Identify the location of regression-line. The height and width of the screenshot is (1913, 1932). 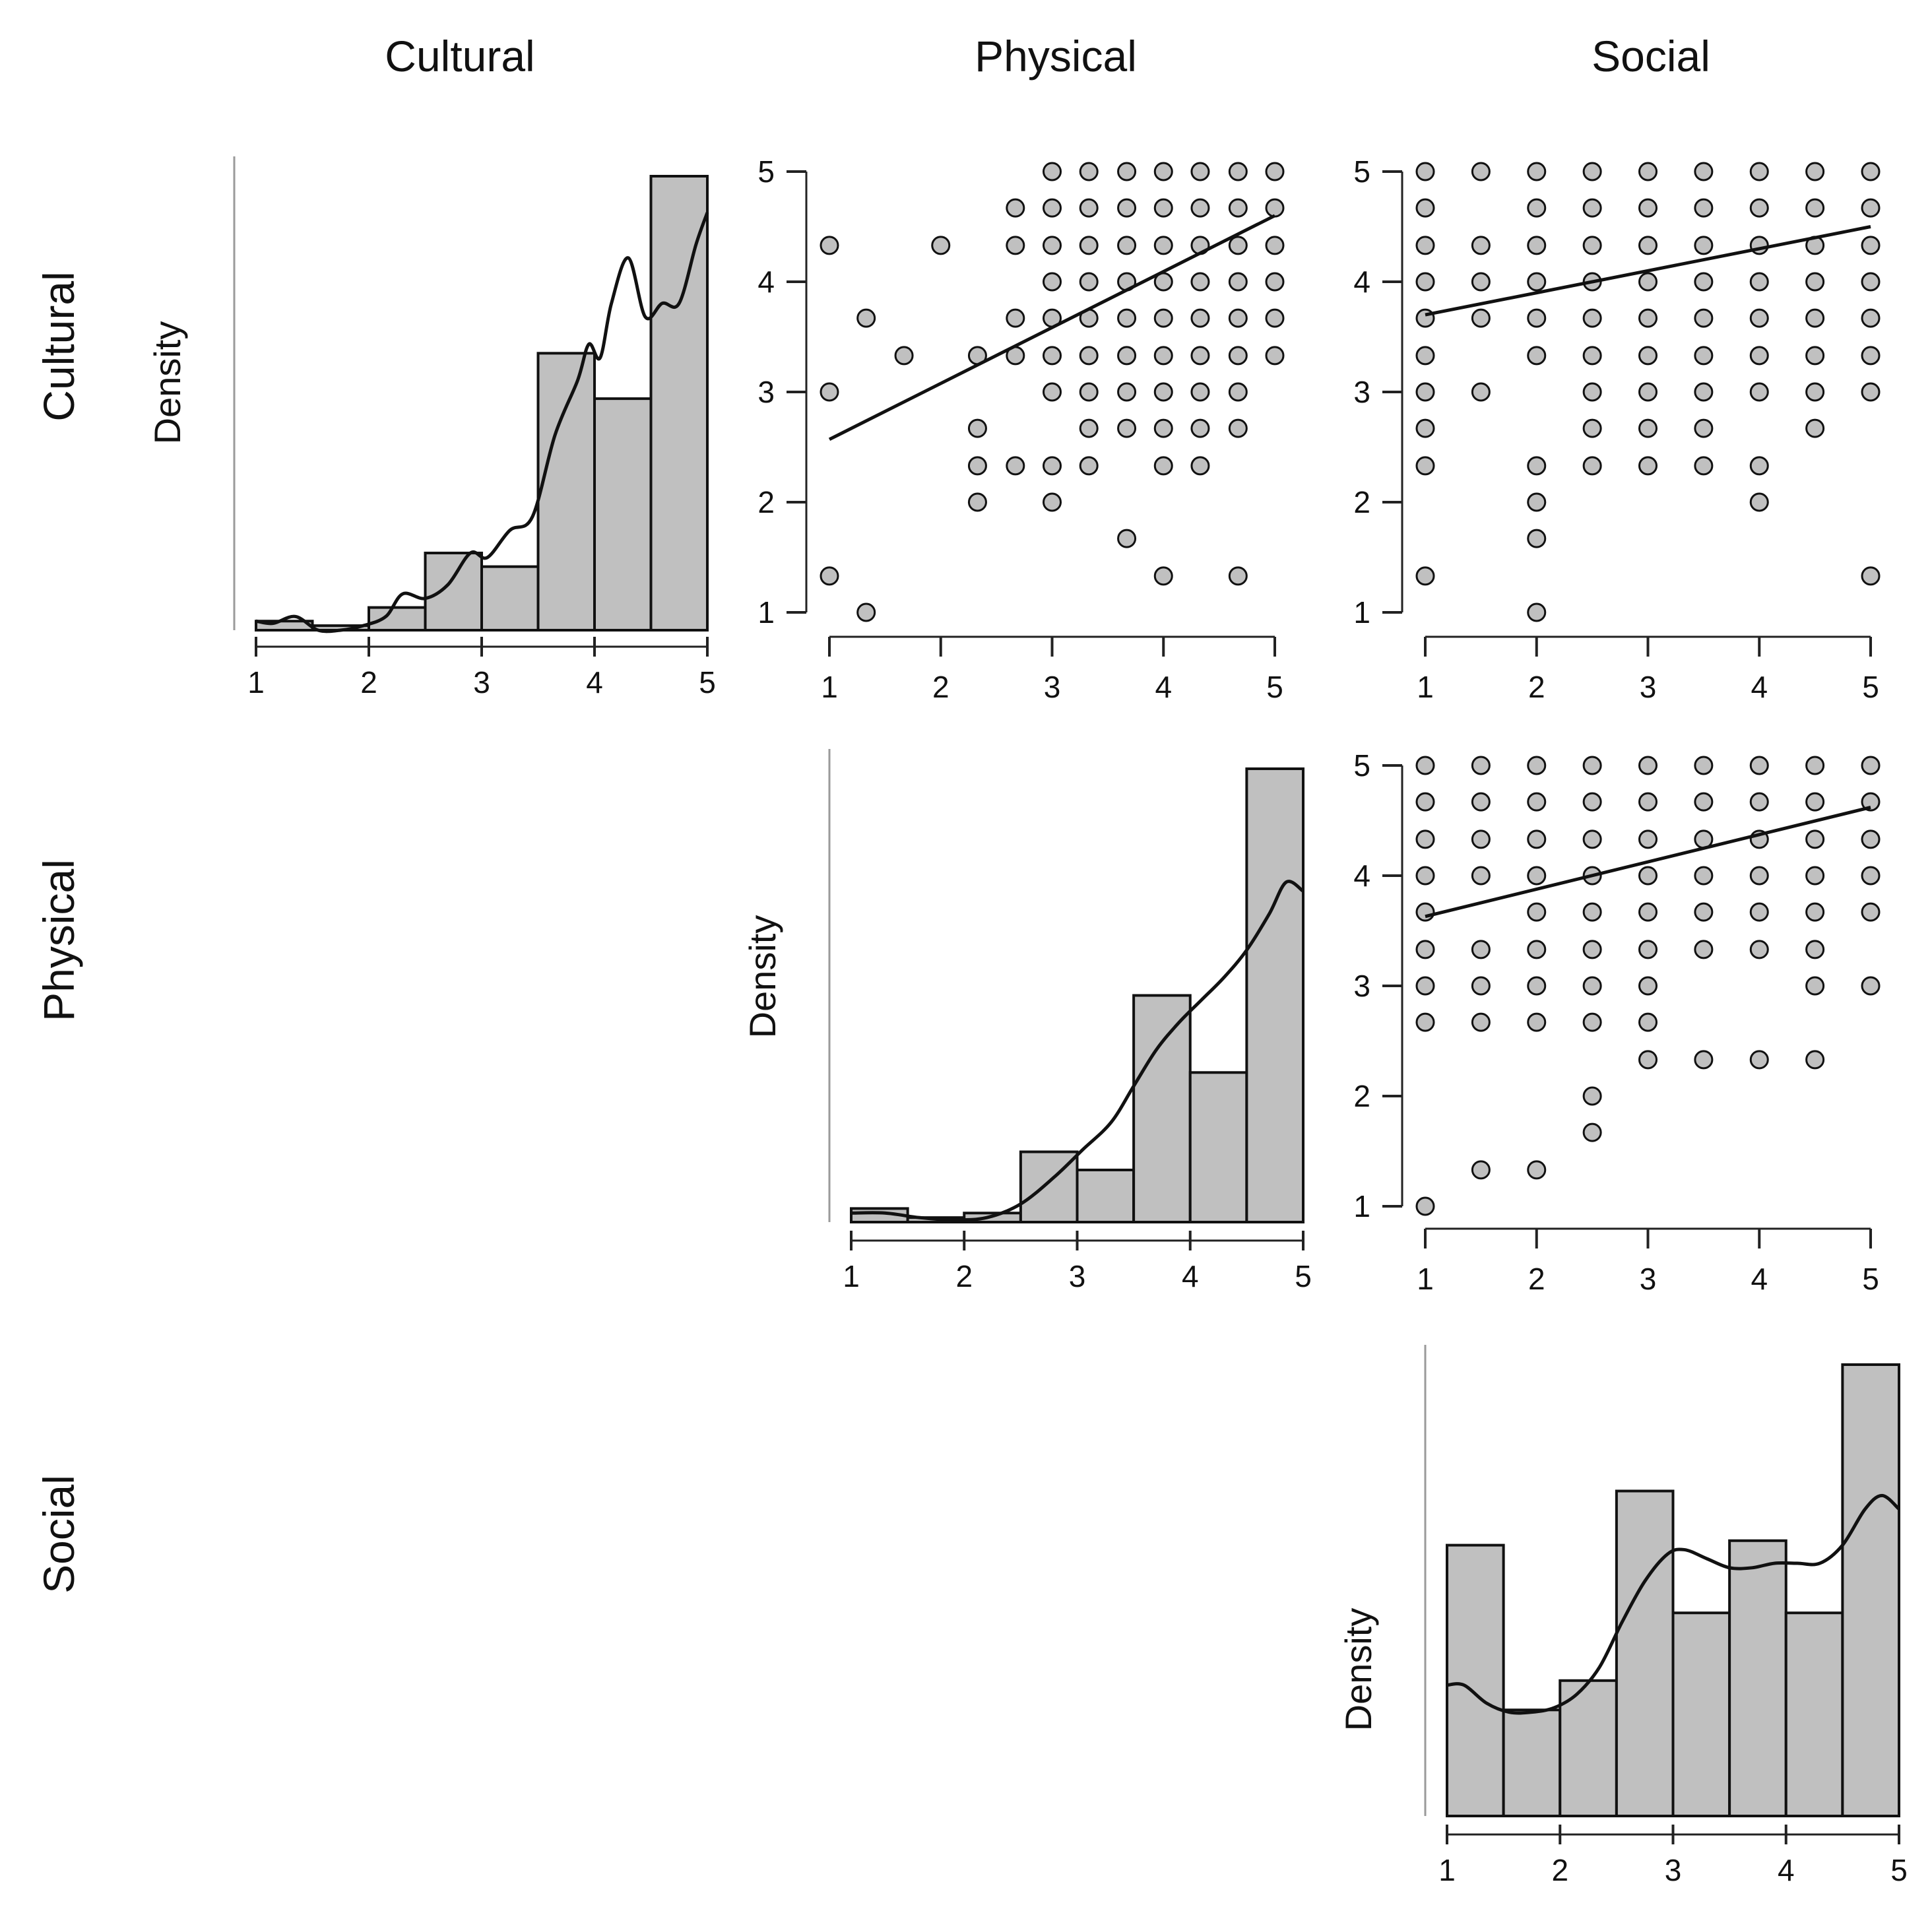
(1052, 327).